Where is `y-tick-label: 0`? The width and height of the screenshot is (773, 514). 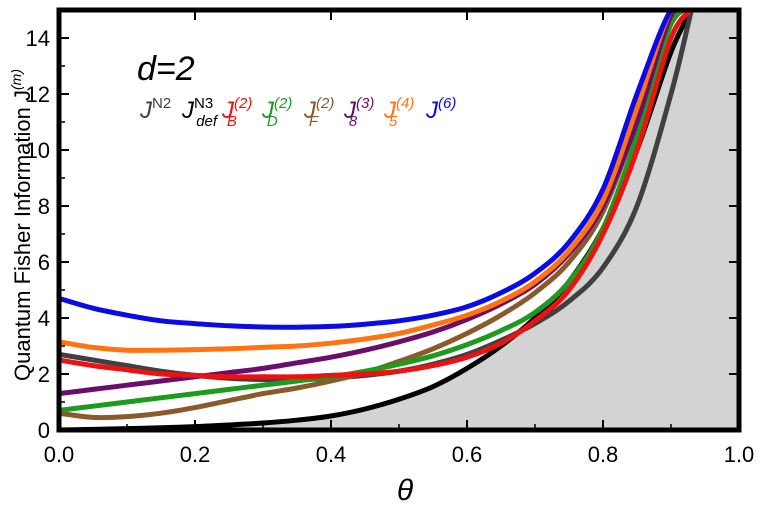 y-tick-label: 0 is located at coordinates (44, 430).